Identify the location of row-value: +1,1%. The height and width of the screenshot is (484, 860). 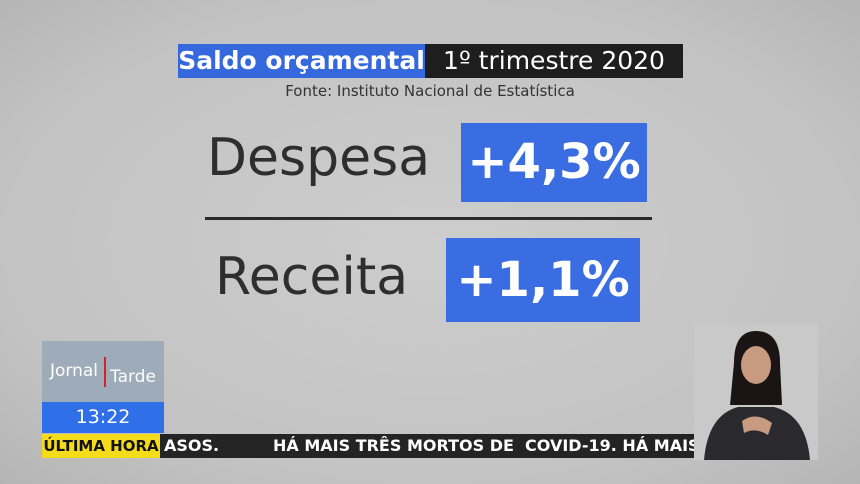
(543, 280).